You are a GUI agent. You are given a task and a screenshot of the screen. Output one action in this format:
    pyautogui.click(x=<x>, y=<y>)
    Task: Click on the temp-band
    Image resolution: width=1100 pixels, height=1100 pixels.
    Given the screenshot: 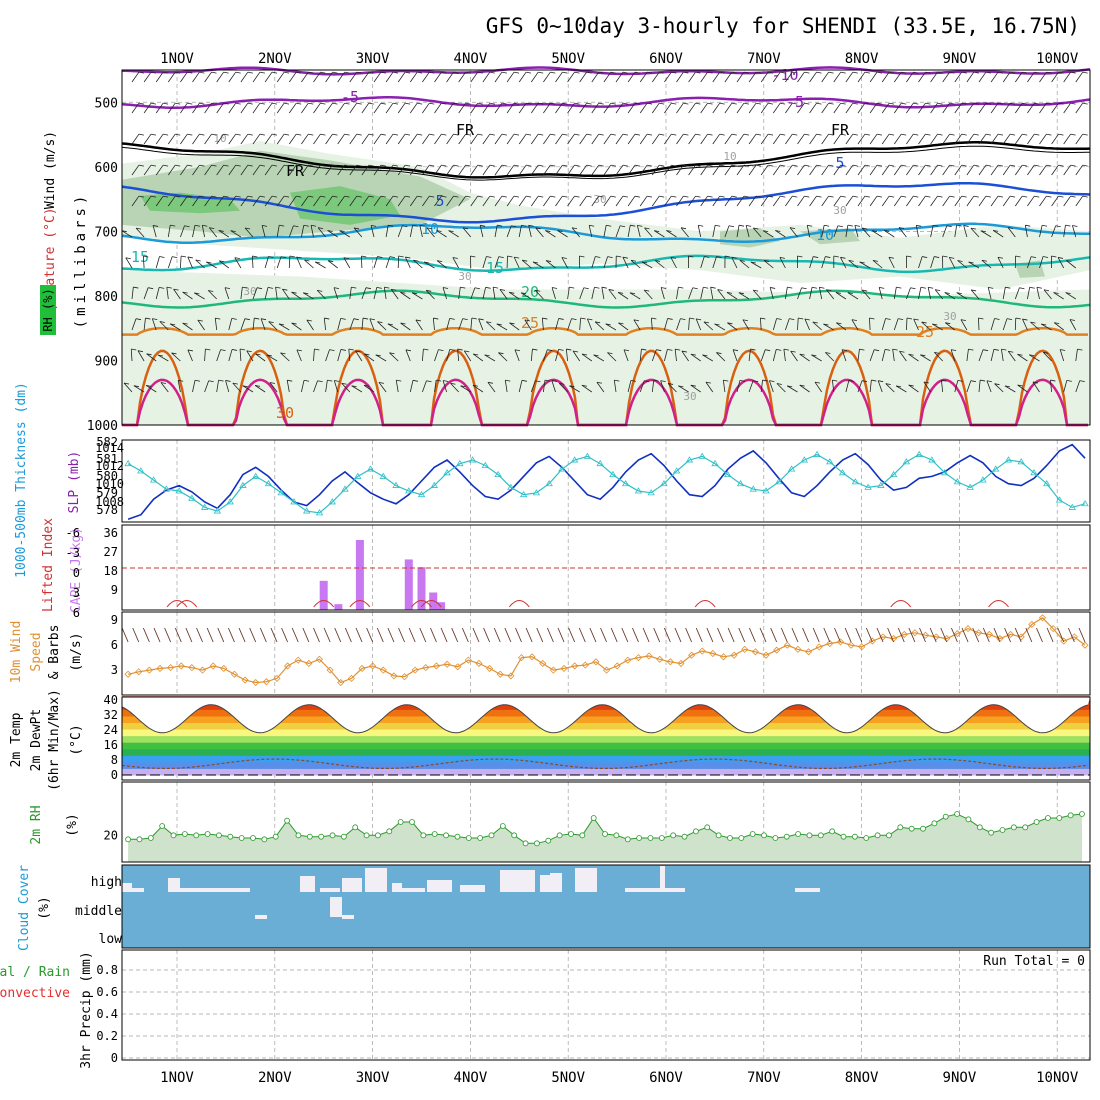 What is the action you would take?
    pyautogui.click(x=606, y=765)
    